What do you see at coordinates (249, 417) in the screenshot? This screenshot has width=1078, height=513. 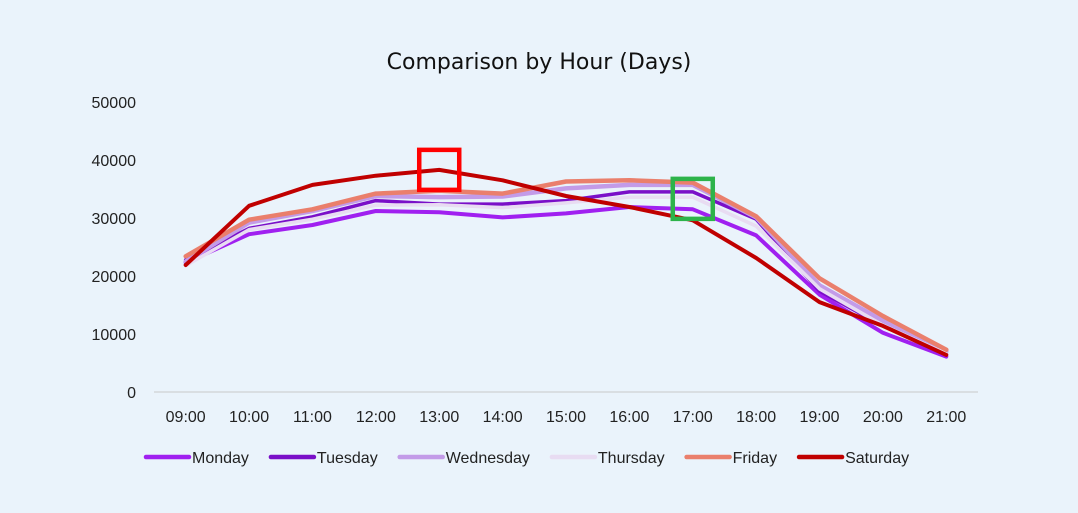 I see `x-tick-label: 10:00` at bounding box center [249, 417].